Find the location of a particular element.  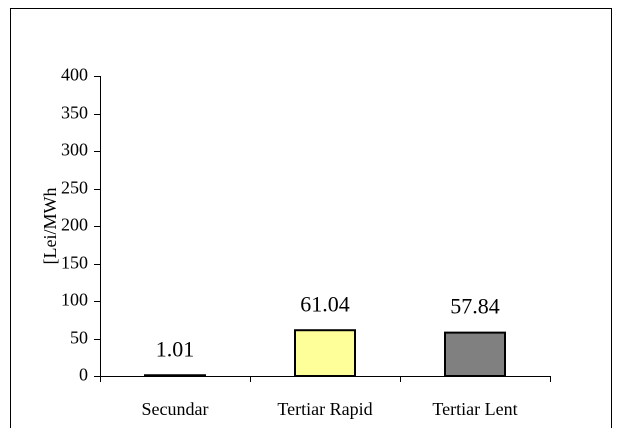

y-tick-label: 50 is located at coordinates (79, 338).